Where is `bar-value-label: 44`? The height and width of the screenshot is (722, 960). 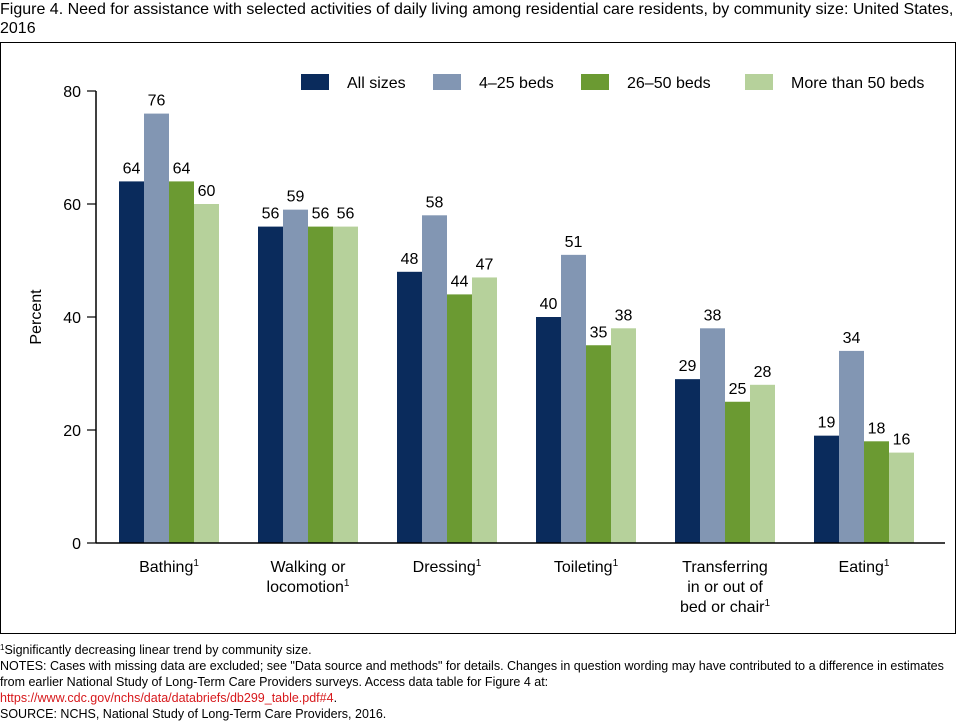 bar-value-label: 44 is located at coordinates (460, 281).